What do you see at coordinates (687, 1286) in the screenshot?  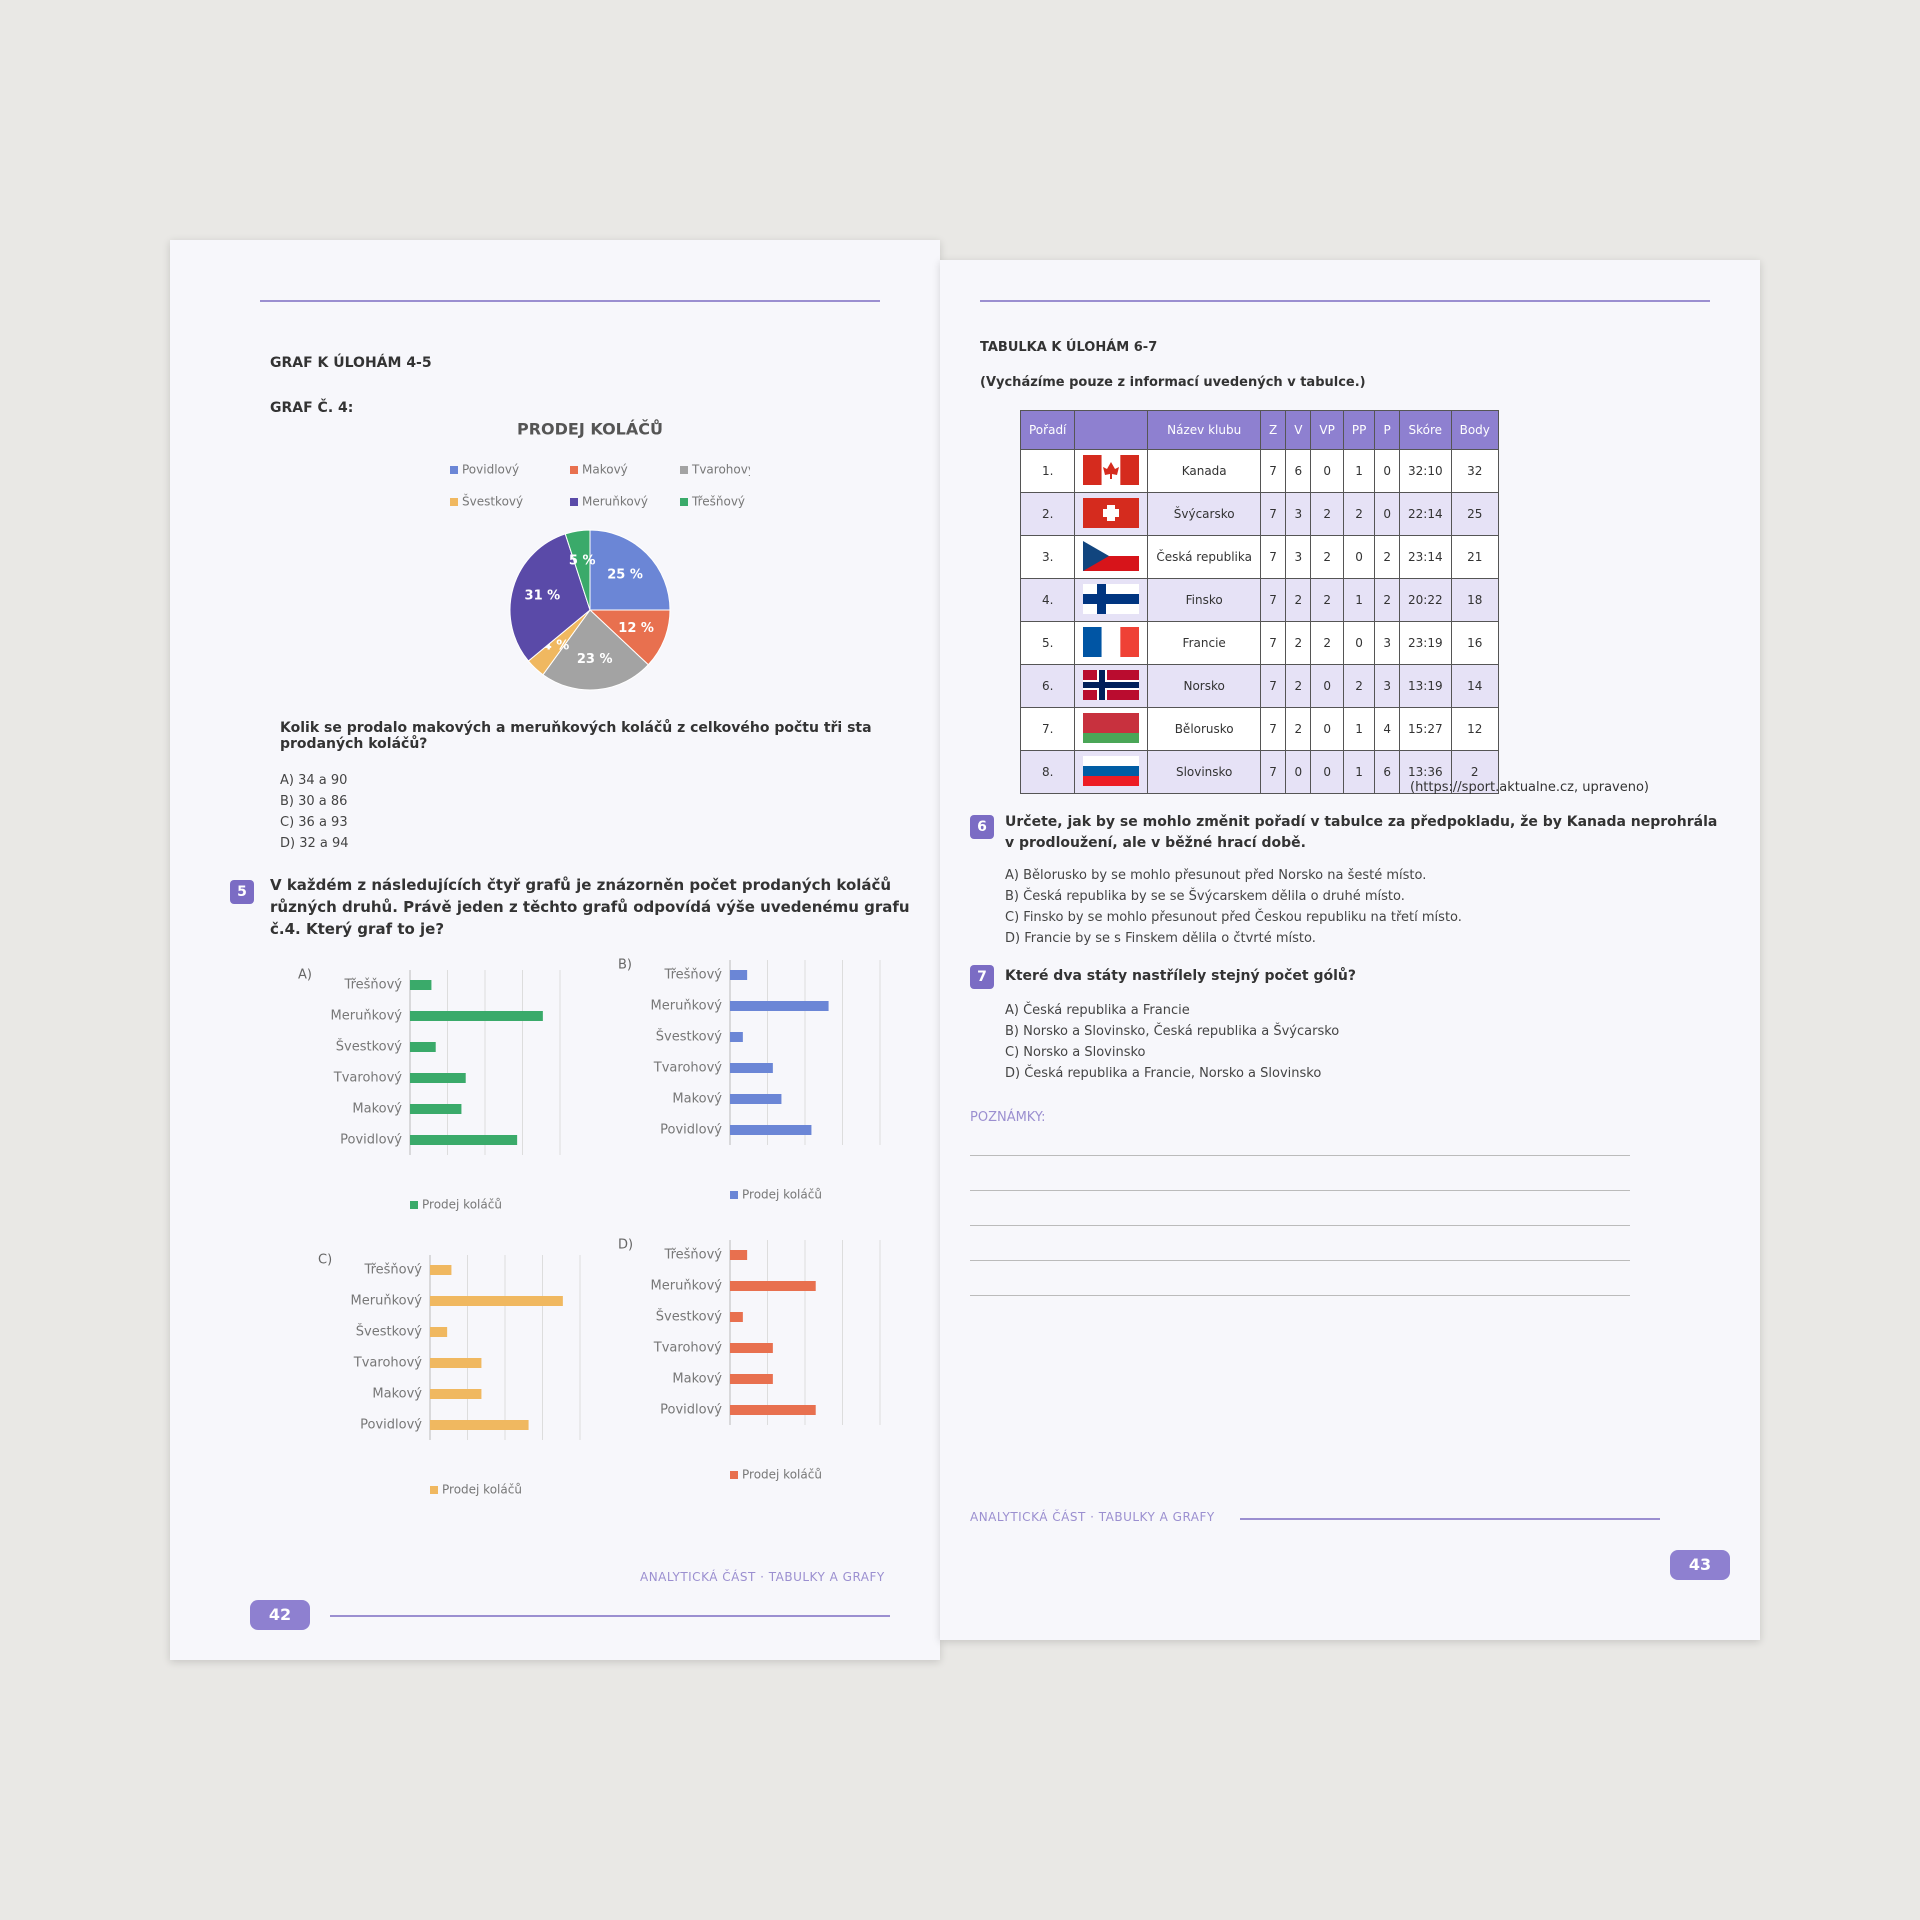 I see `y-tick-label: Meruňkový` at bounding box center [687, 1286].